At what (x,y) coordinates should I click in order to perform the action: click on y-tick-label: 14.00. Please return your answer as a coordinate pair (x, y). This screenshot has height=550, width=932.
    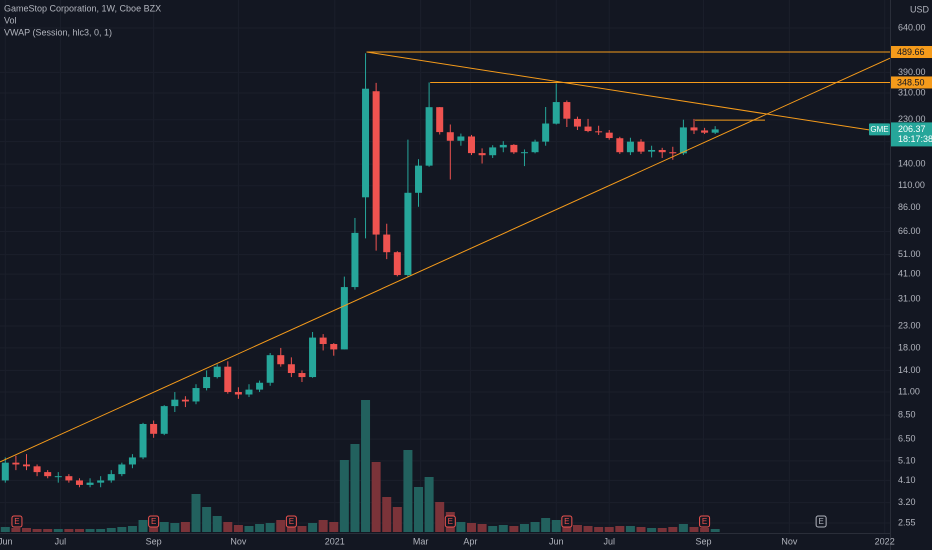
    Looking at the image, I should click on (909, 370).